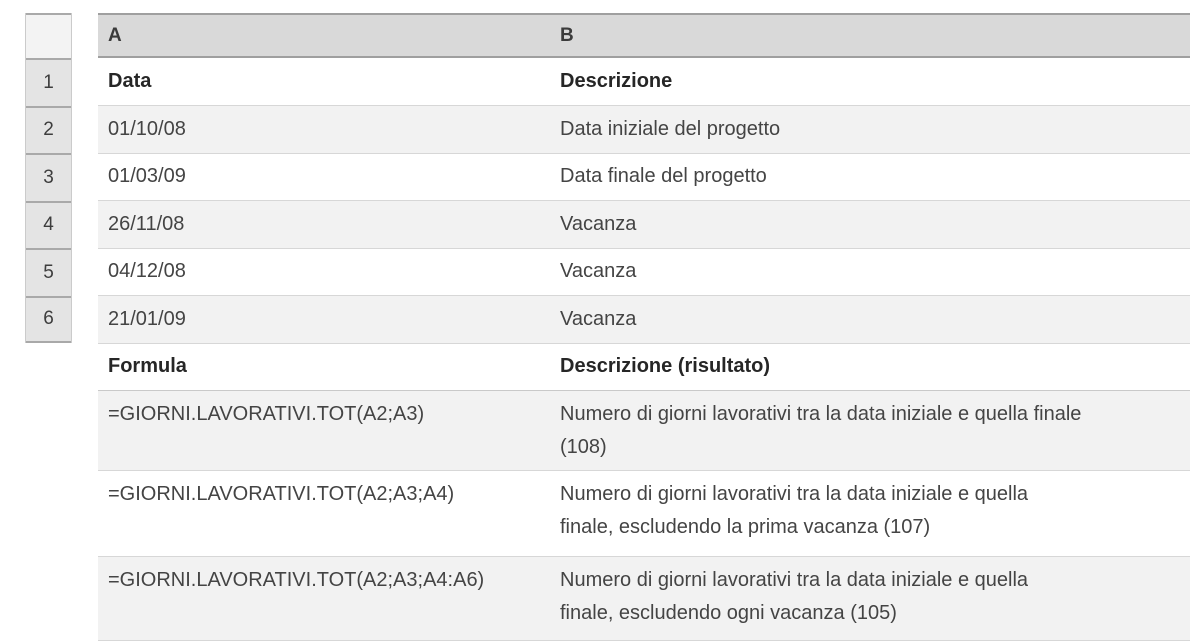 The image size is (1200, 644). Describe the element at coordinates (147, 271) in the screenshot. I see `cell-a5: 04/12/08` at that location.